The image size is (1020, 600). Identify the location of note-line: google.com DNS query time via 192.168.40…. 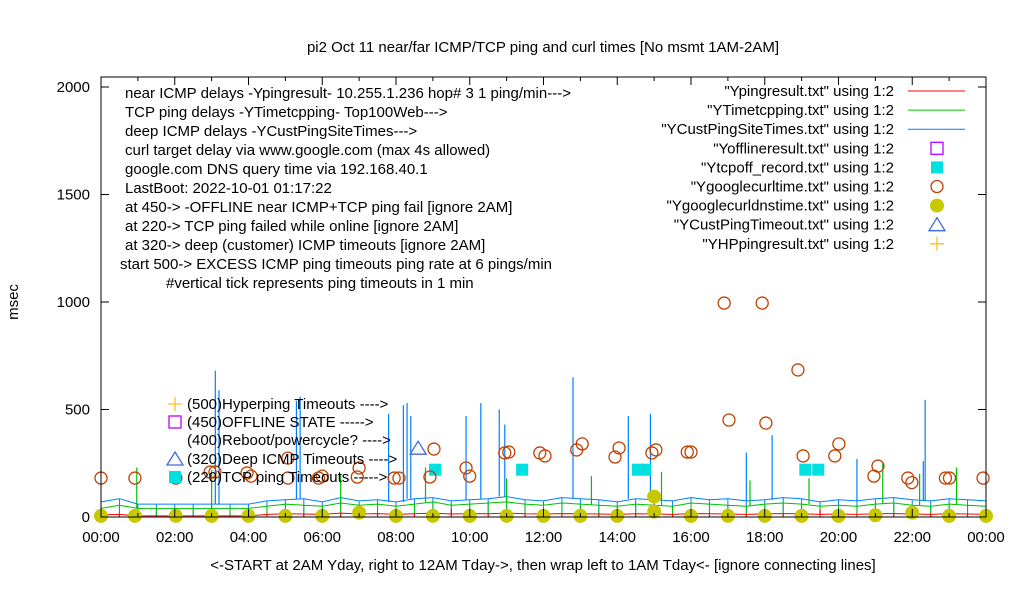
(276, 169).